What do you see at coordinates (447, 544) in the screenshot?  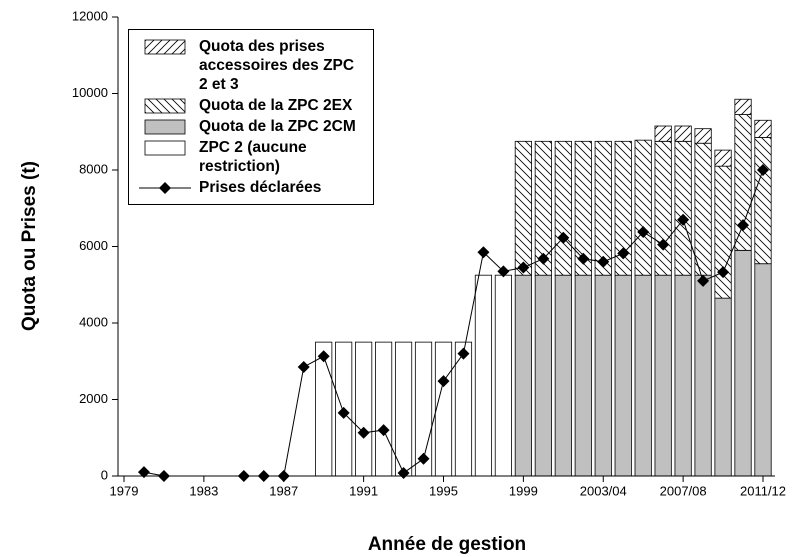 I see `x-axis-title: Année de gestion` at bounding box center [447, 544].